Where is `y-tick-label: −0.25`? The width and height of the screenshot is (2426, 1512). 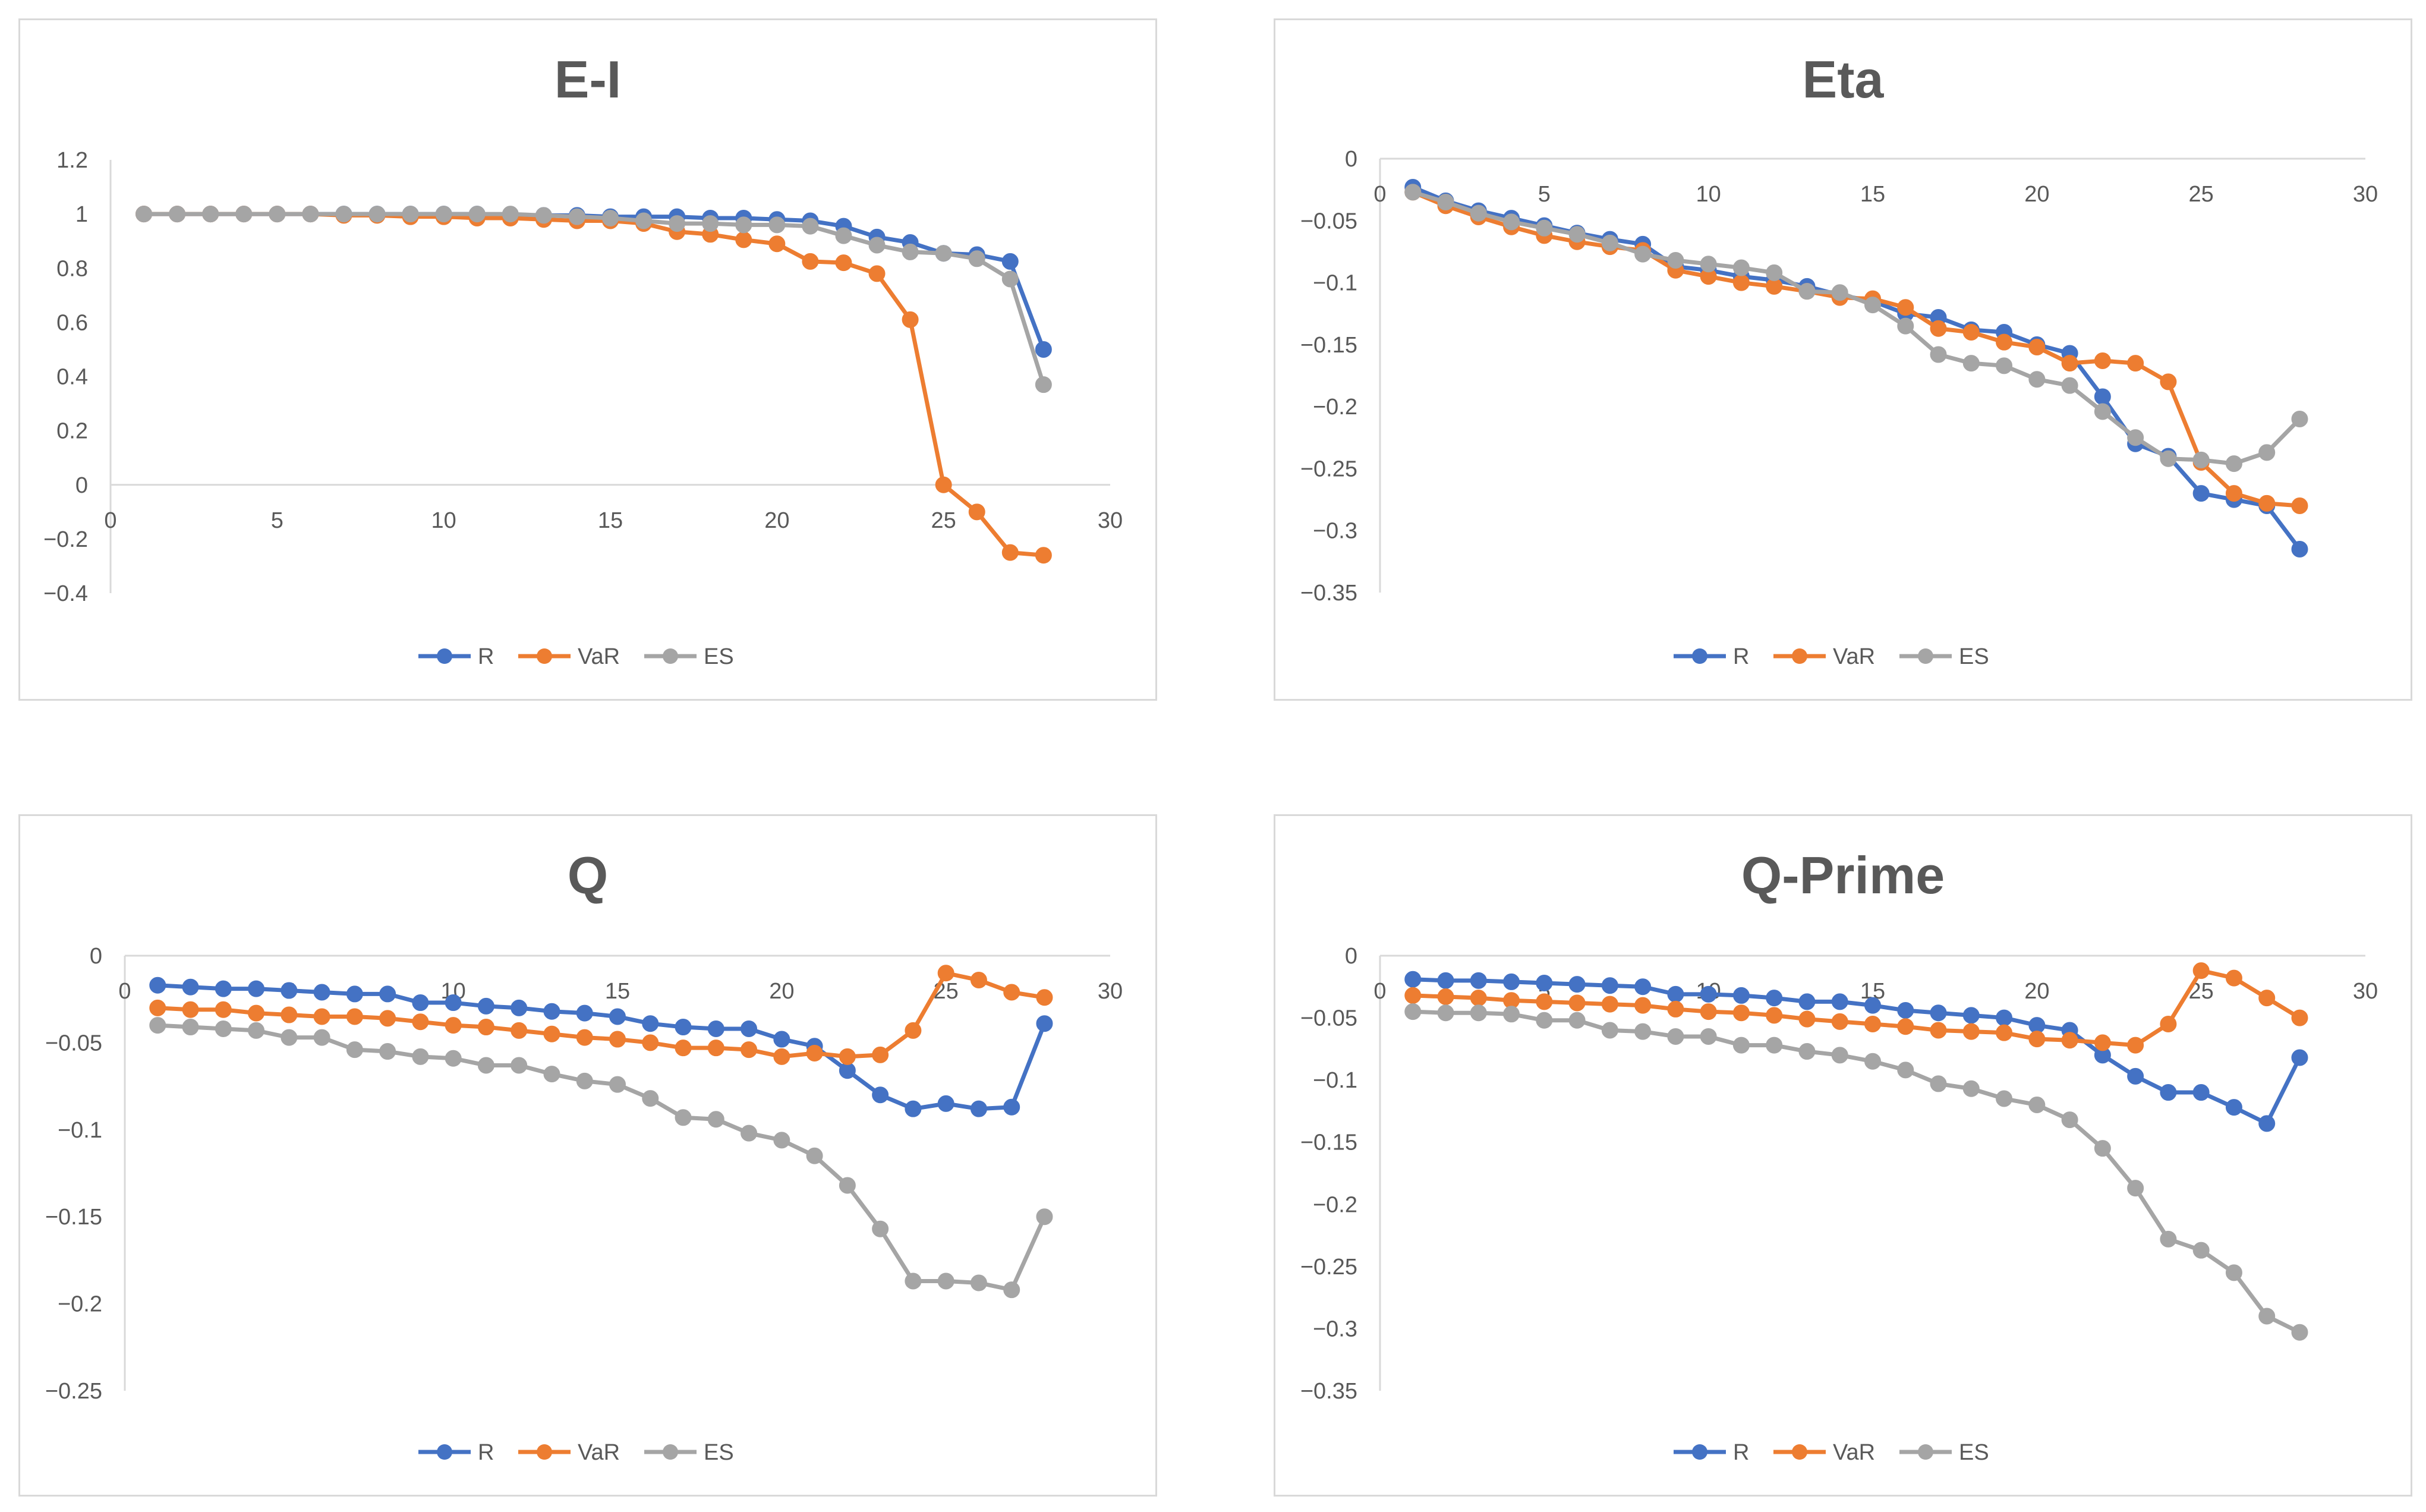 y-tick-label: −0.25 is located at coordinates (73, 1391).